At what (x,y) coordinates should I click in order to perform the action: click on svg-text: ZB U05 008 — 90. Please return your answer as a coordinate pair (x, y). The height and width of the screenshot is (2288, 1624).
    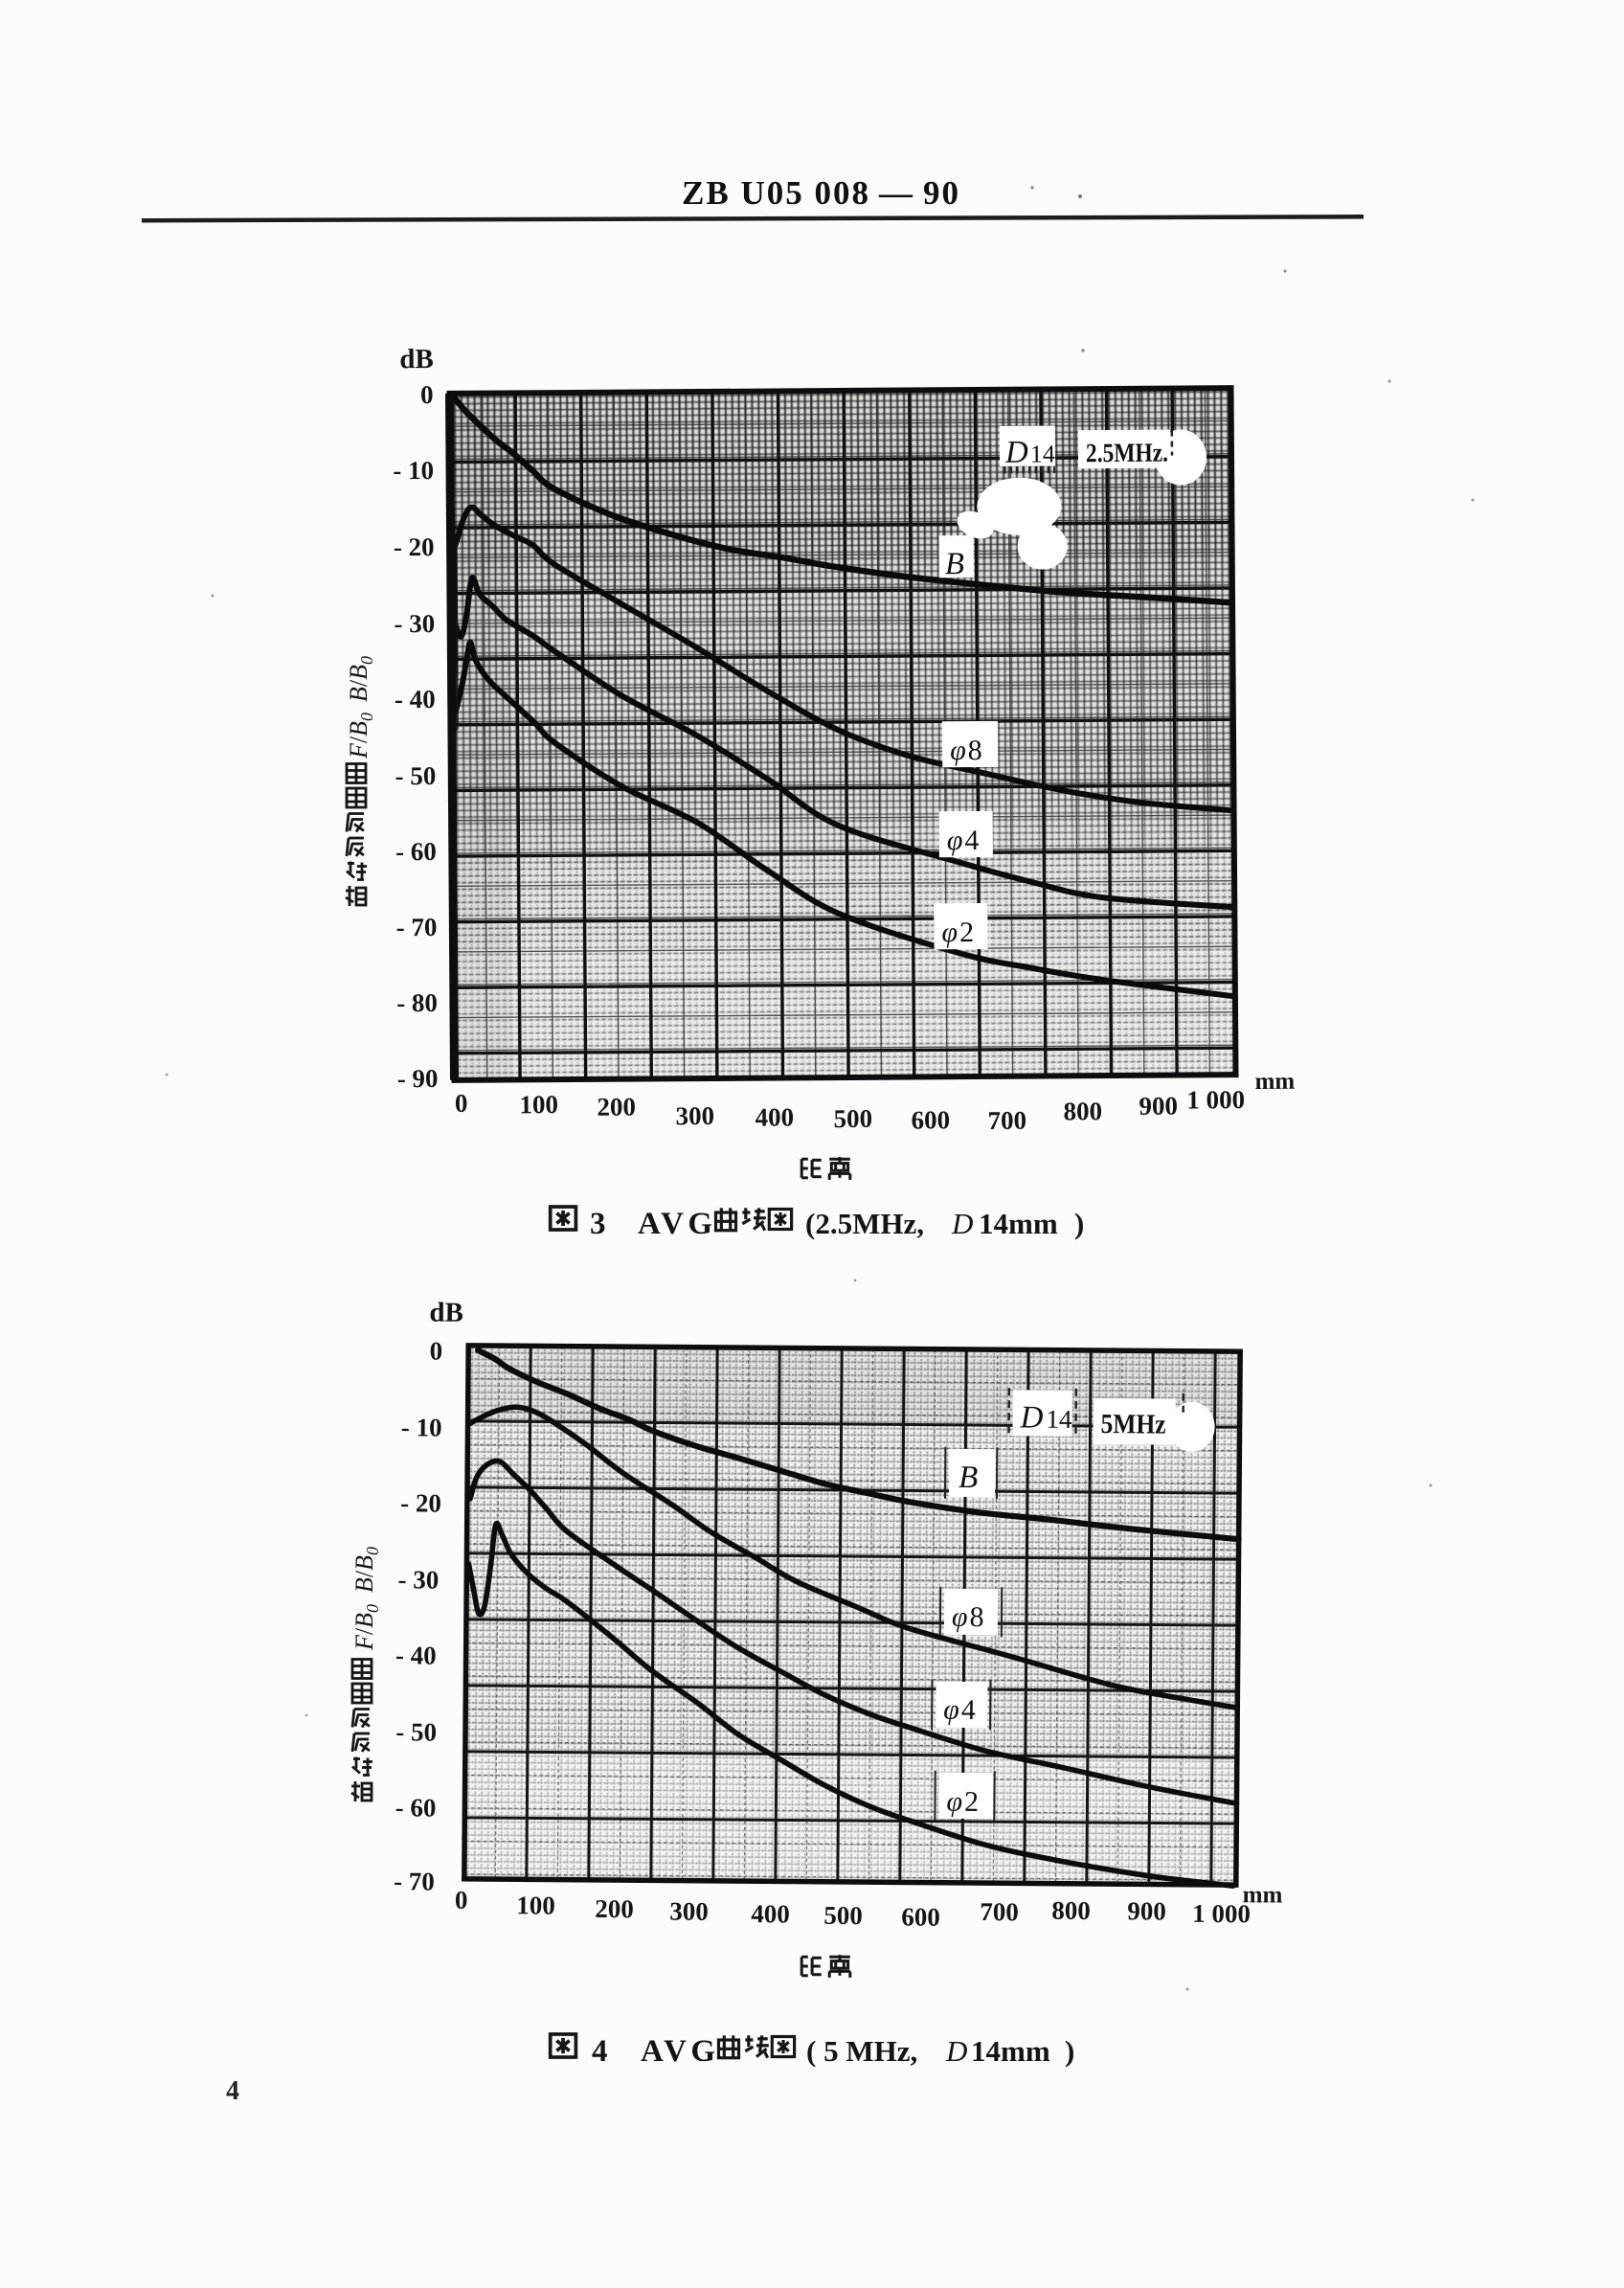
    Looking at the image, I should click on (821, 193).